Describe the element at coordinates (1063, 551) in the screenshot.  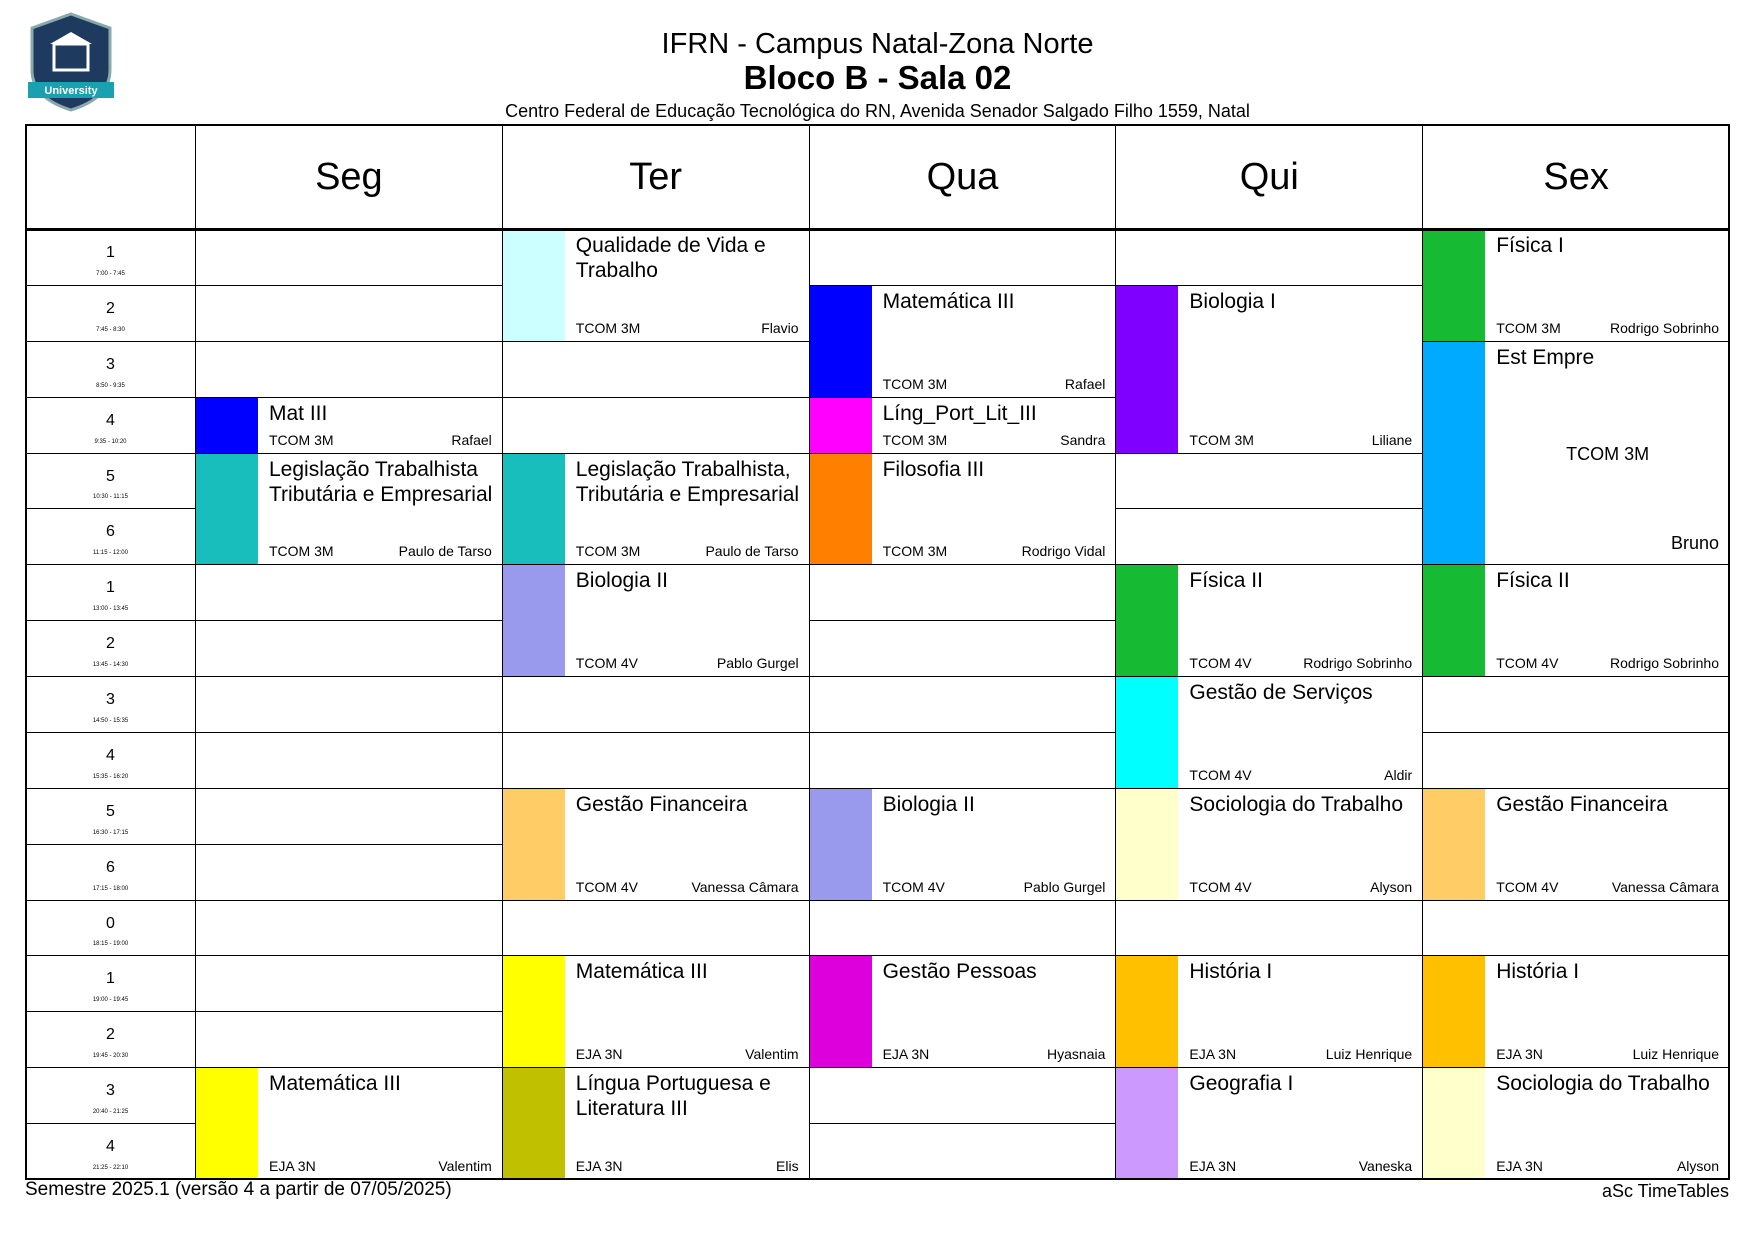
I see `lesson-teacher: Rodrigo Vidal` at that location.